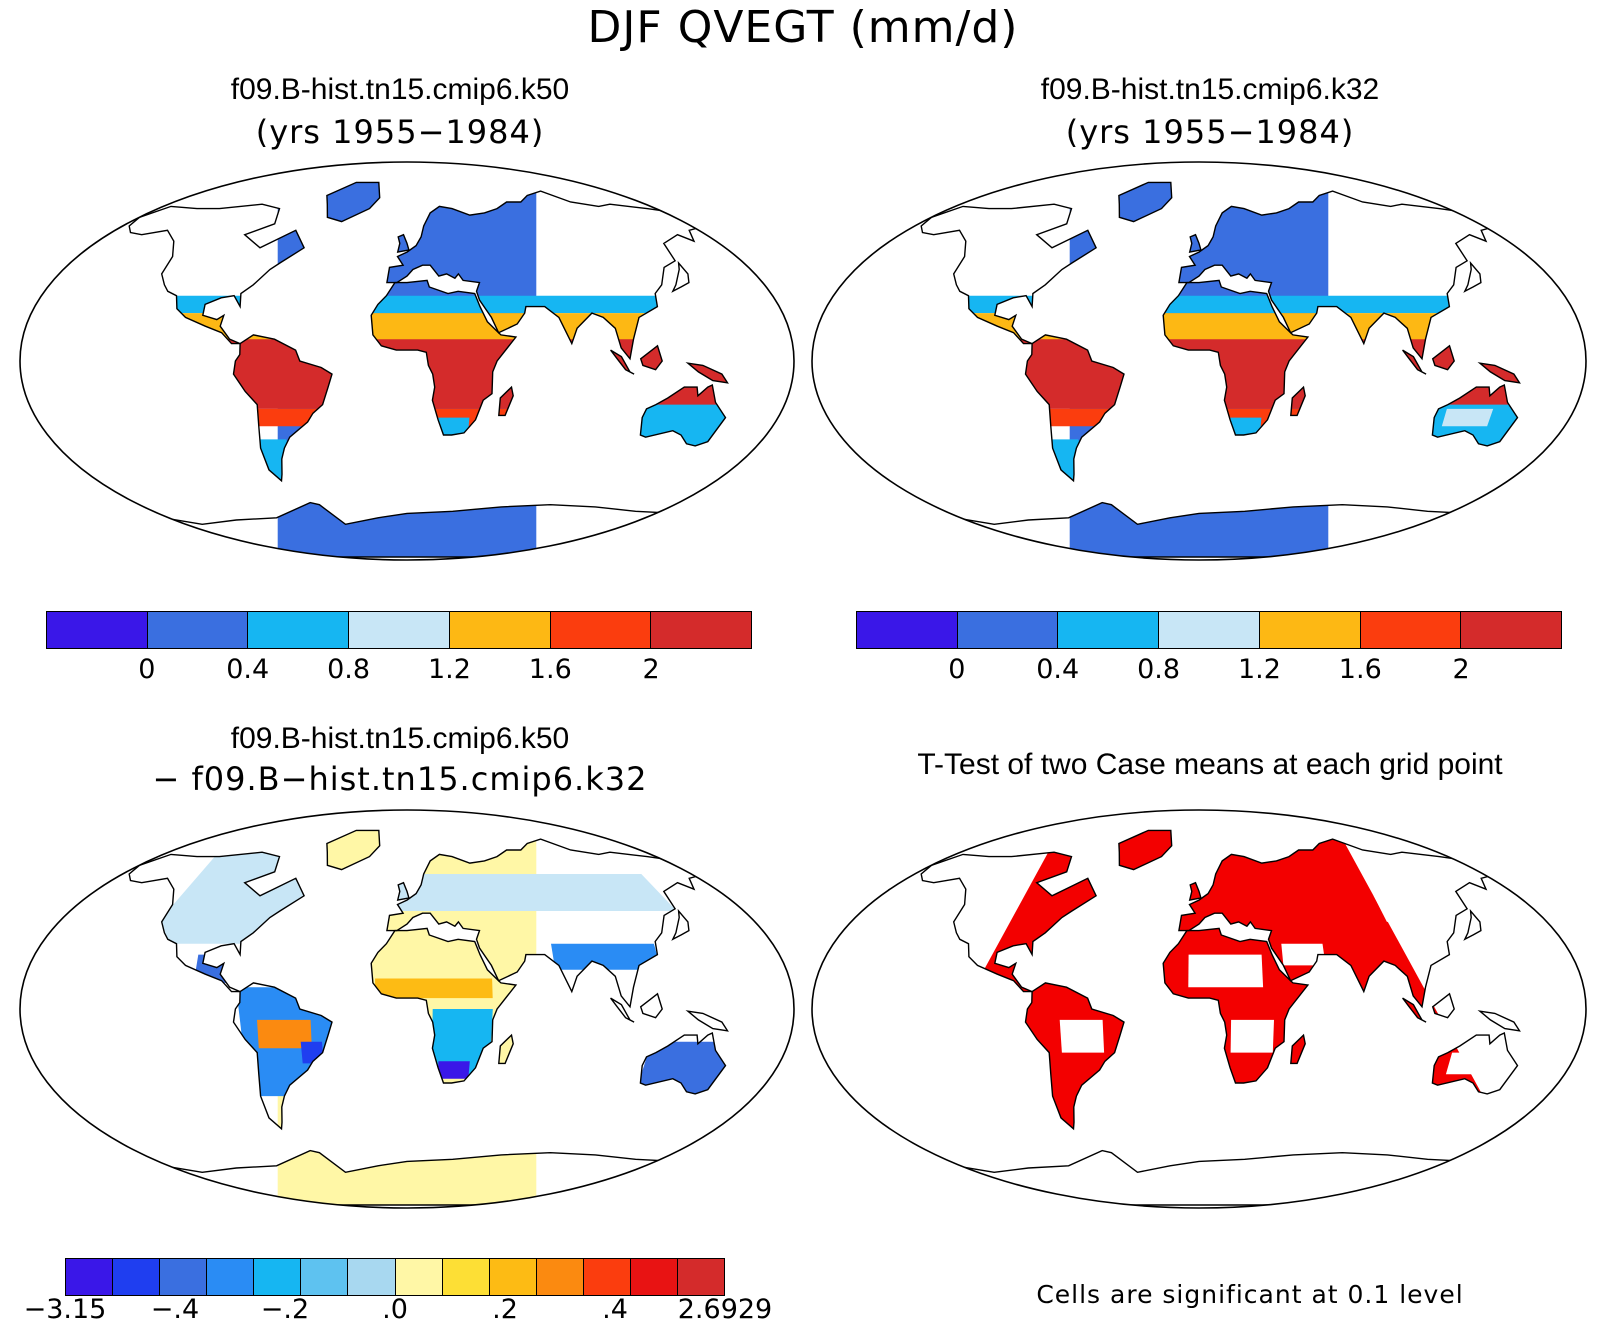  Describe the element at coordinates (681, 1069) in the screenshot. I see `field-australia` at that location.